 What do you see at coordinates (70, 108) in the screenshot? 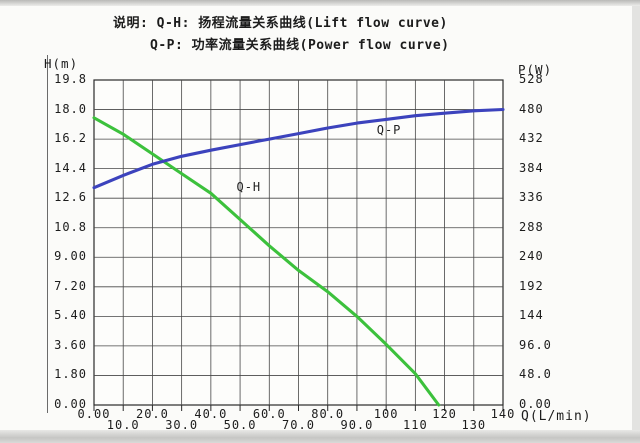
I see `left-axis-tick: 18.0` at bounding box center [70, 108].